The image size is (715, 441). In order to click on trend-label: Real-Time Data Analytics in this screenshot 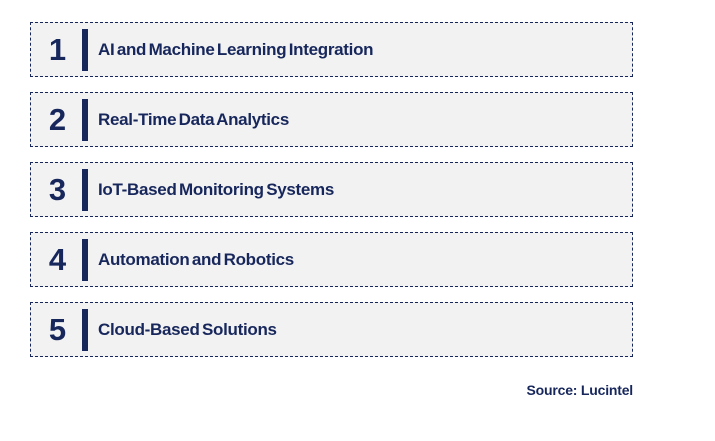, I will do `click(193, 119)`.